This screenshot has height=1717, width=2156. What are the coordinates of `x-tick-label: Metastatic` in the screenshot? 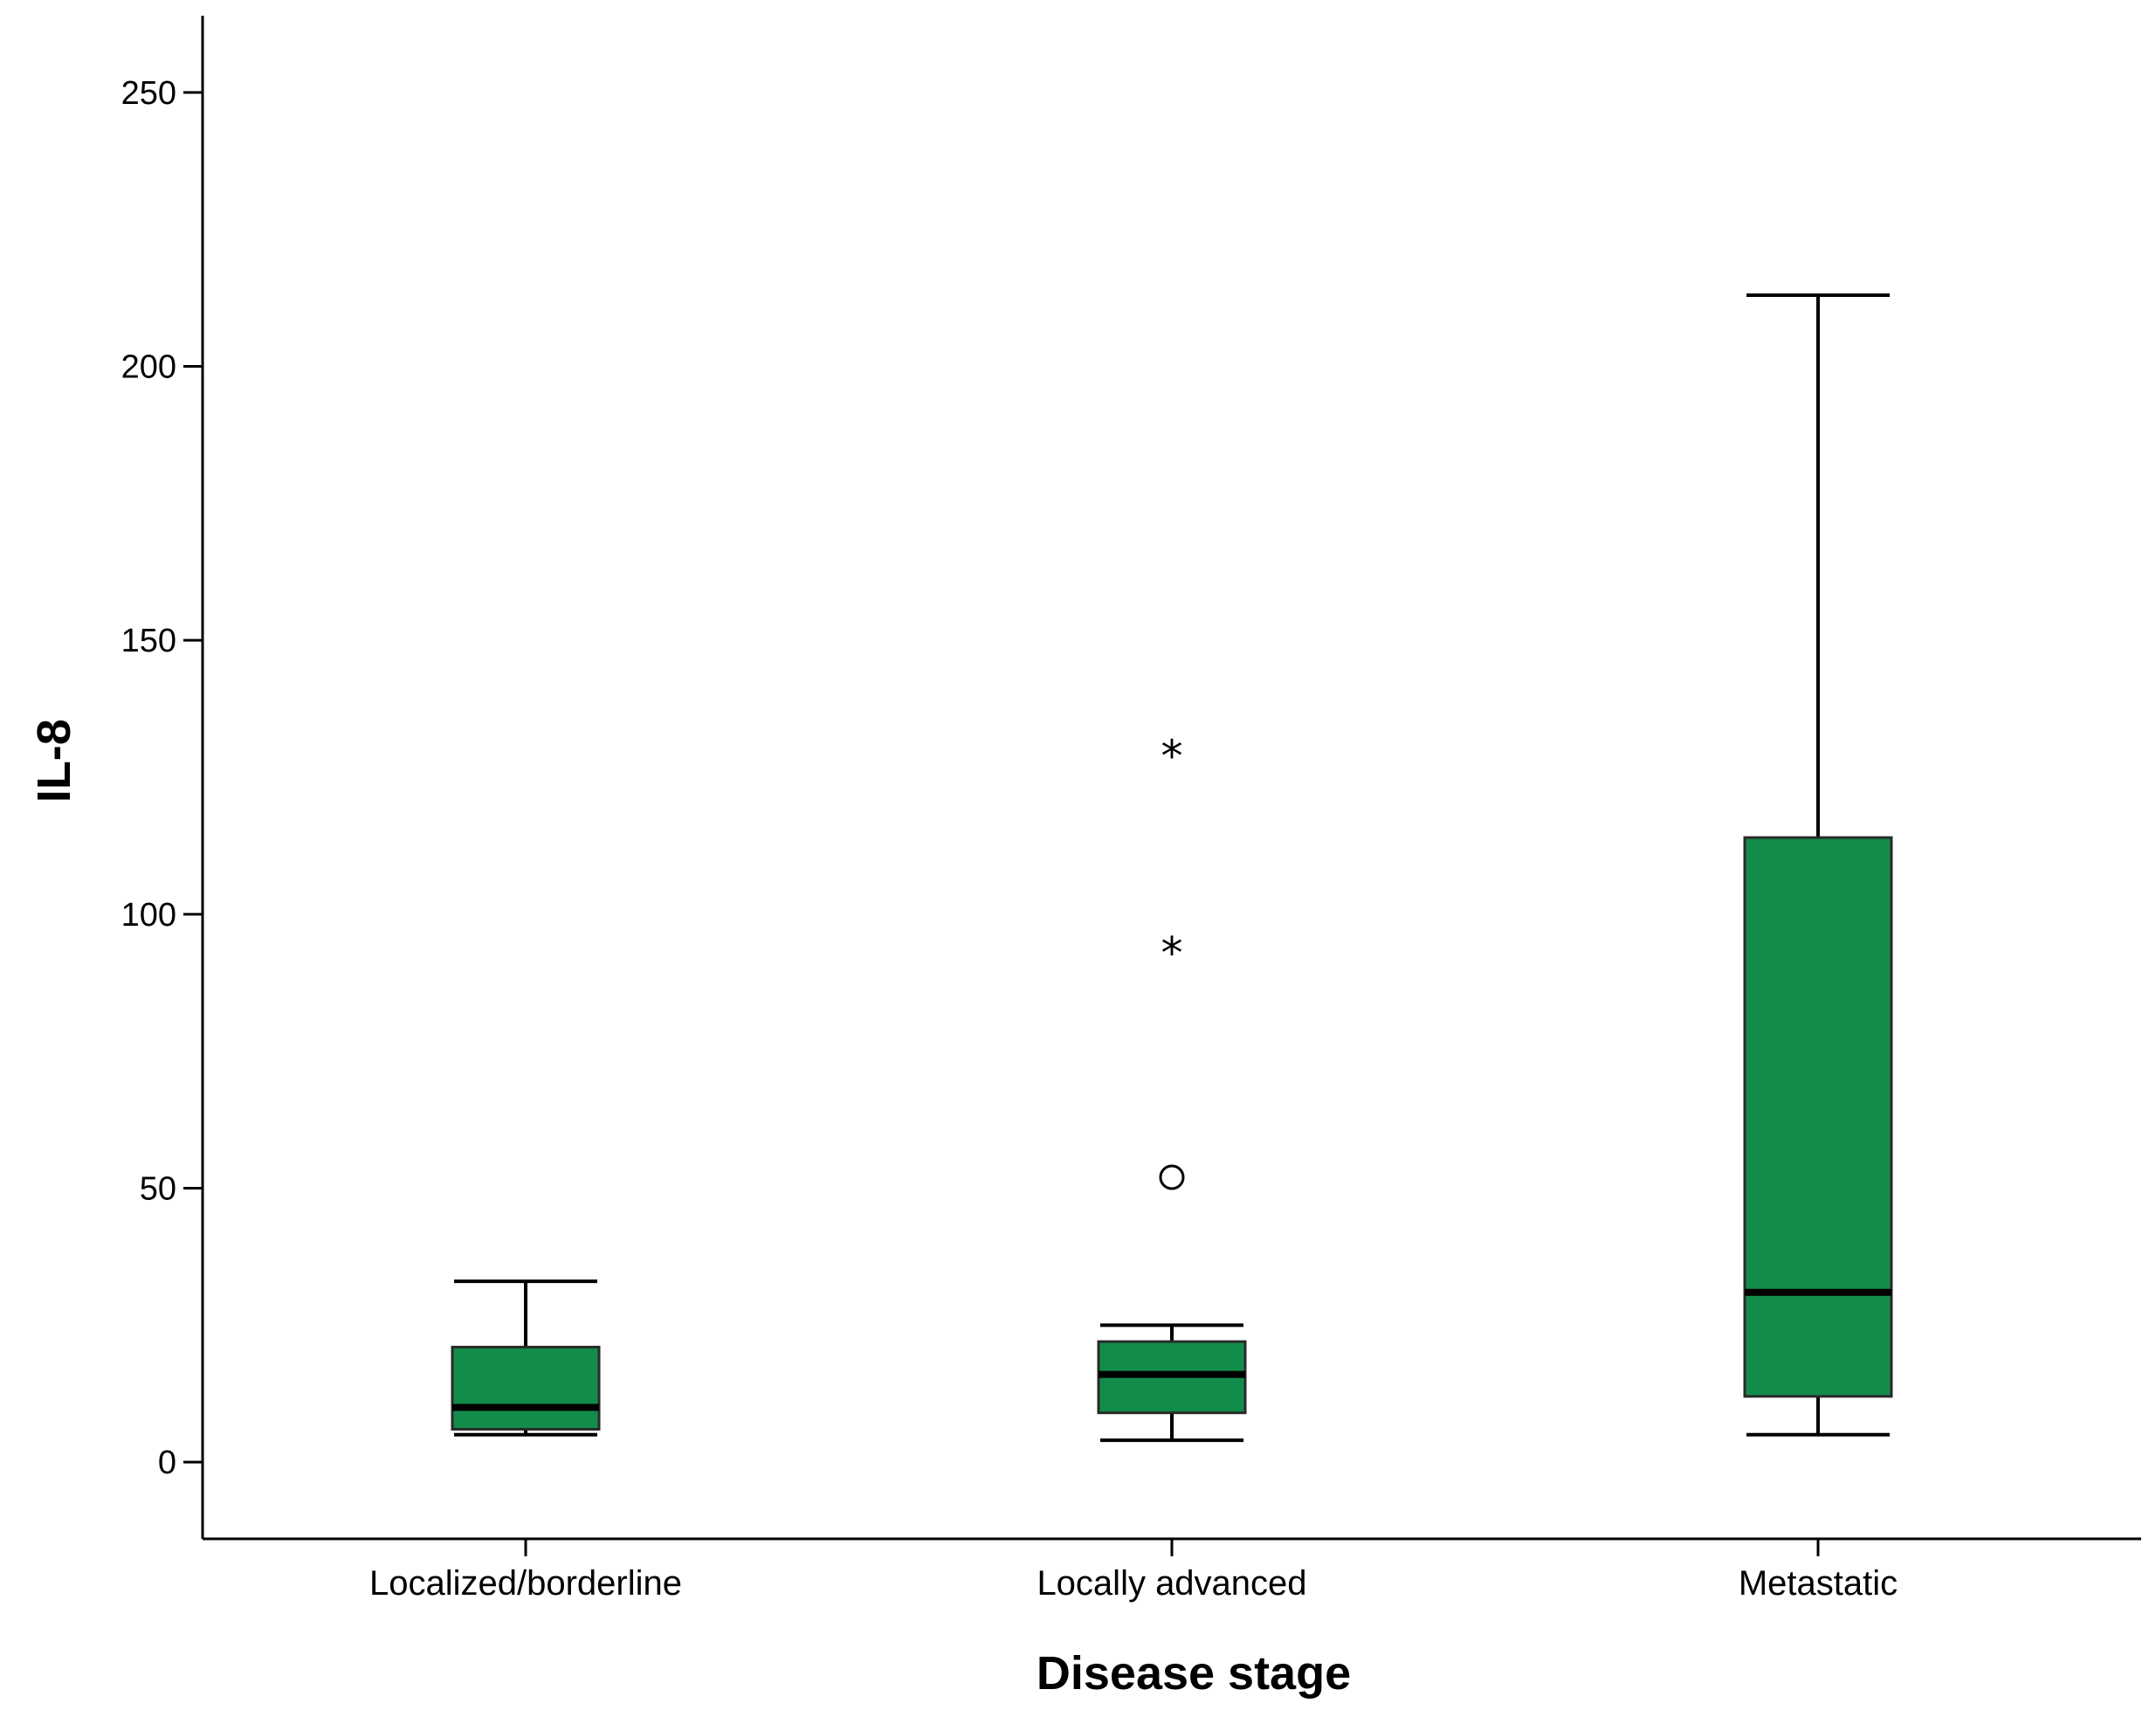 It's located at (1818, 1583).